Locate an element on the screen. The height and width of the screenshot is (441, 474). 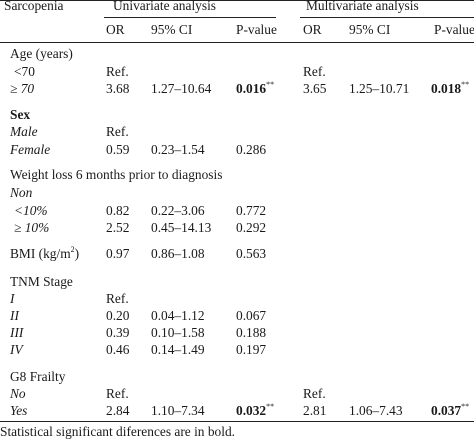
row-label-lt10: <10% is located at coordinates (31, 210).